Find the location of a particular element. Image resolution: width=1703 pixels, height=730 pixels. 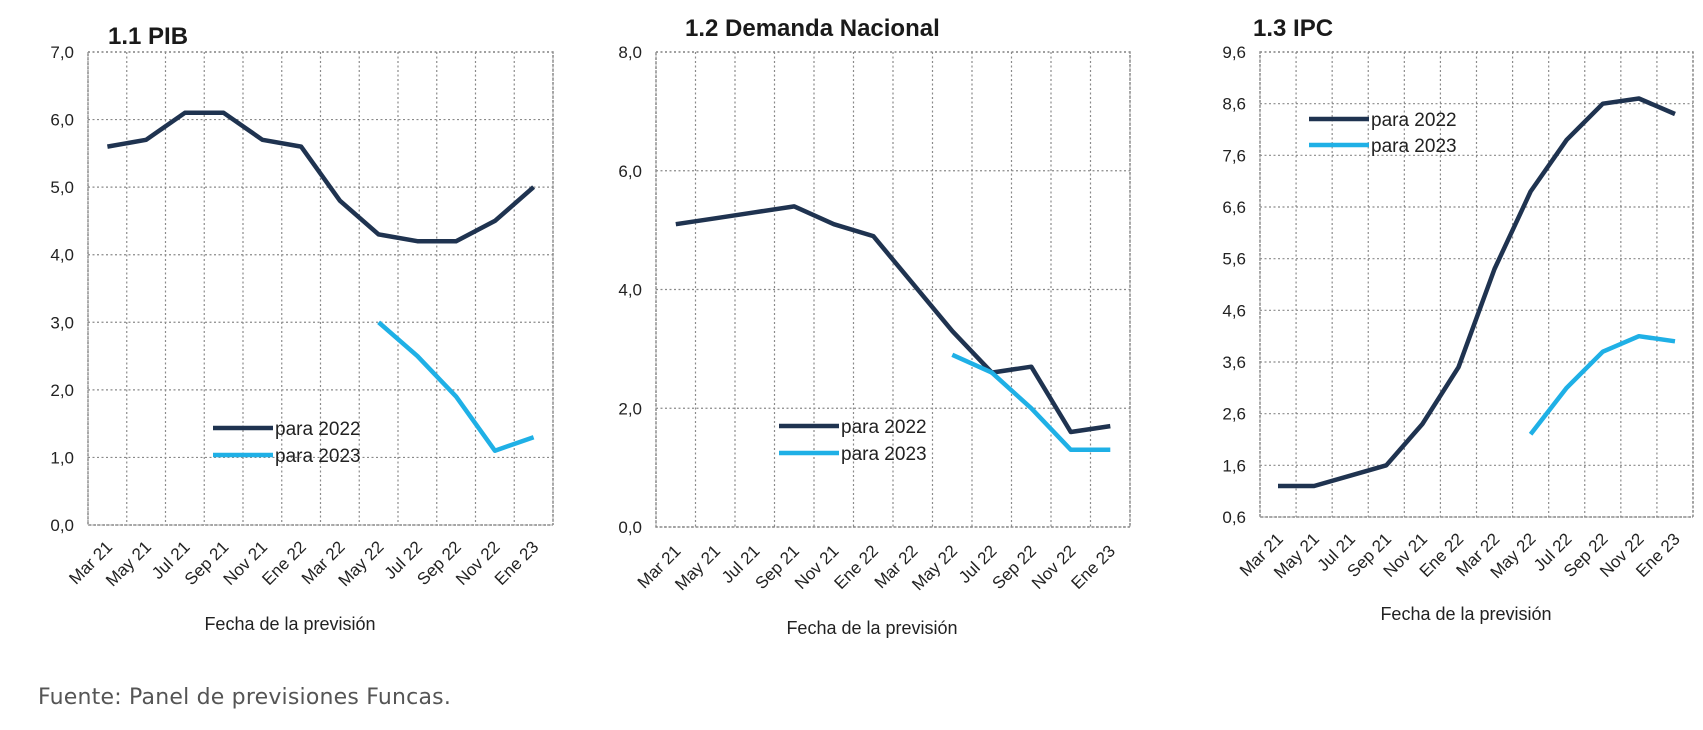

y-tick-label: 3,0 is located at coordinates (62, 322).